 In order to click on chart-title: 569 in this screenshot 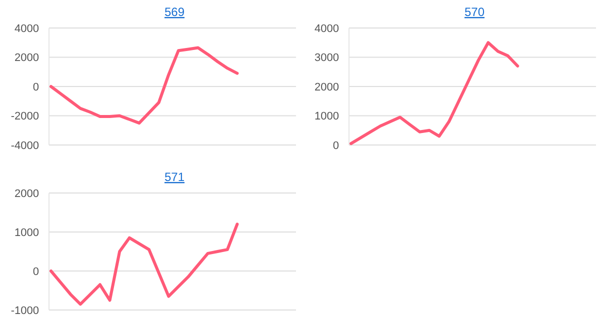, I will do `click(174, 12)`.